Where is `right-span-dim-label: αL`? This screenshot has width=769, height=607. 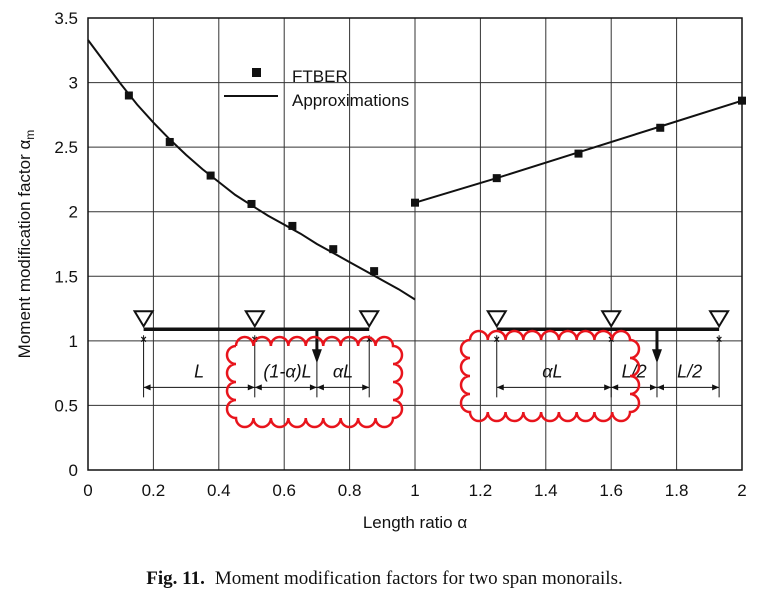 right-span-dim-label: αL is located at coordinates (552, 371).